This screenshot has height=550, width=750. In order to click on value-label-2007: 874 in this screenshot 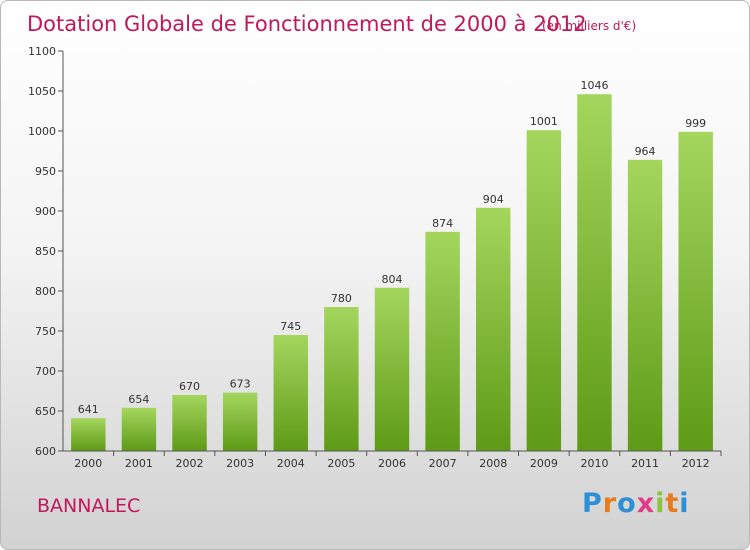, I will do `click(442, 223)`.